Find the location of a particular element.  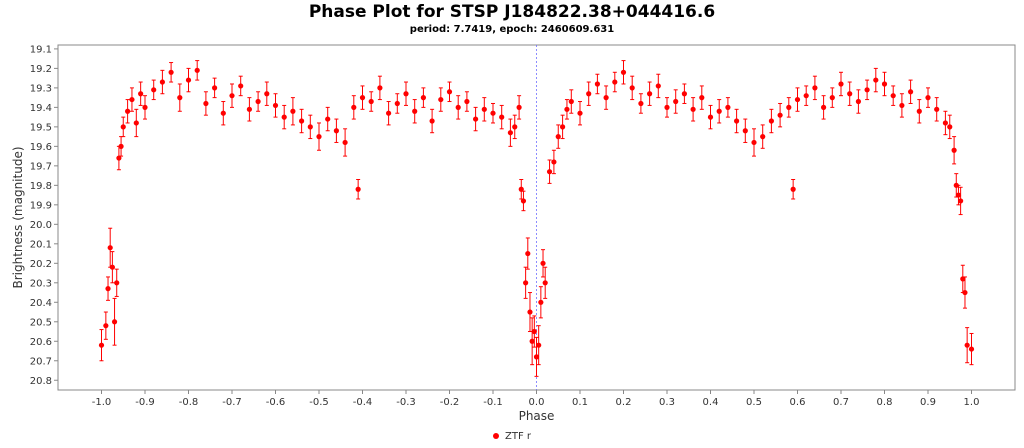

y-tick-label: 20.8 is located at coordinates (41, 381).